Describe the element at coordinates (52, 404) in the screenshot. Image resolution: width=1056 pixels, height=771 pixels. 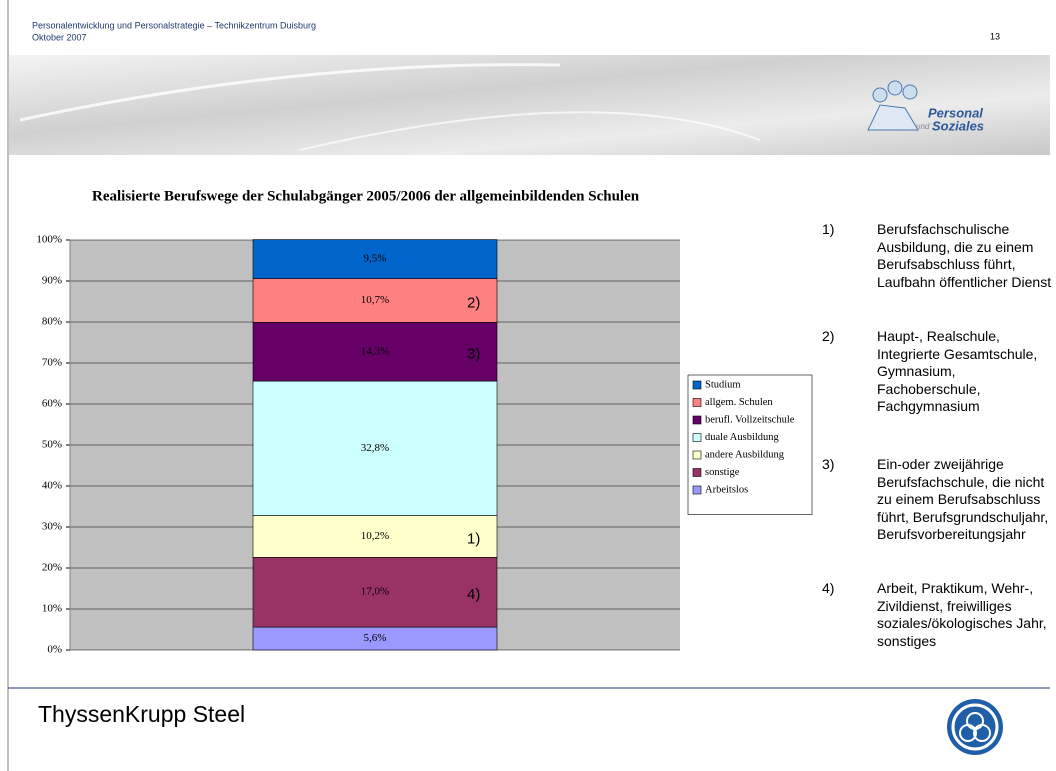
I see `y-tick-label: 60%` at that location.